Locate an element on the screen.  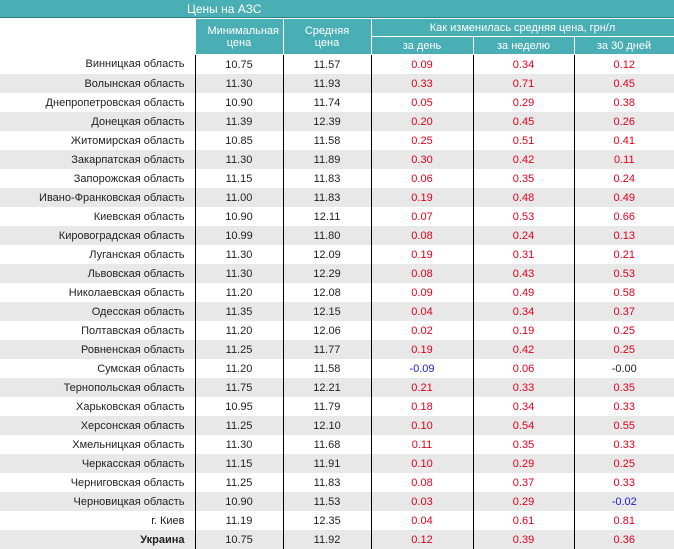
table-row: Волынская область 11.30 11.93 0.33 0.71 0.45 is located at coordinates (337, 83).